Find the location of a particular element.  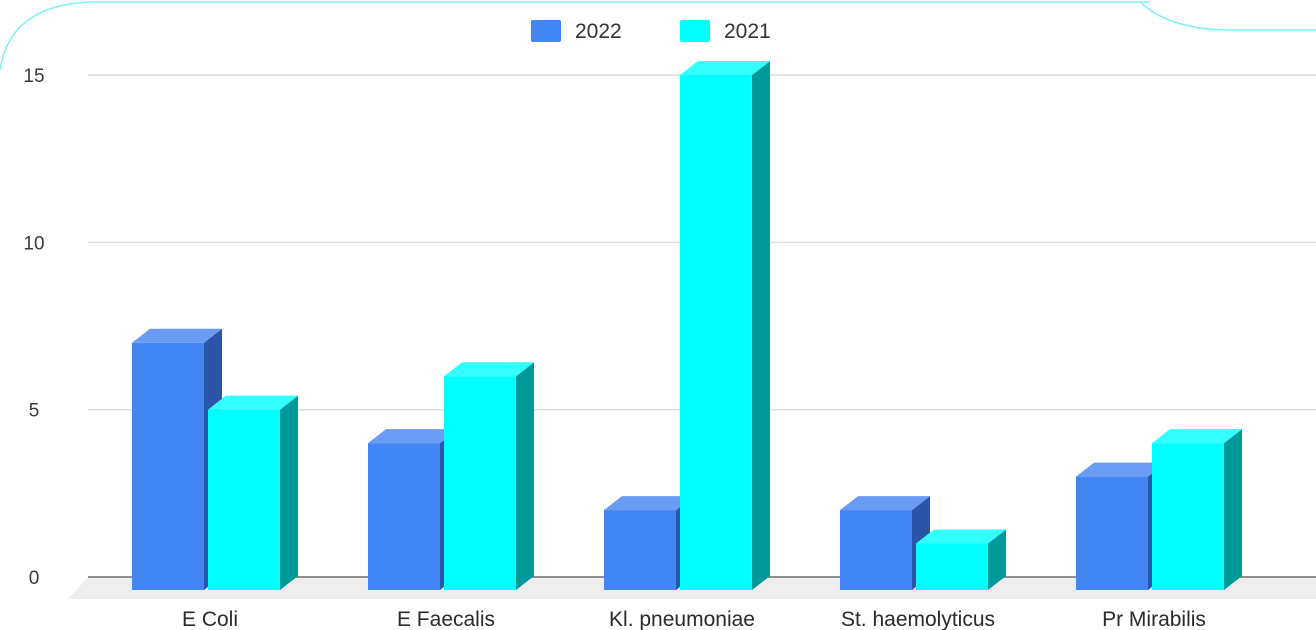

x-tick-label: Kl. pneumoniae is located at coordinates (682, 619).